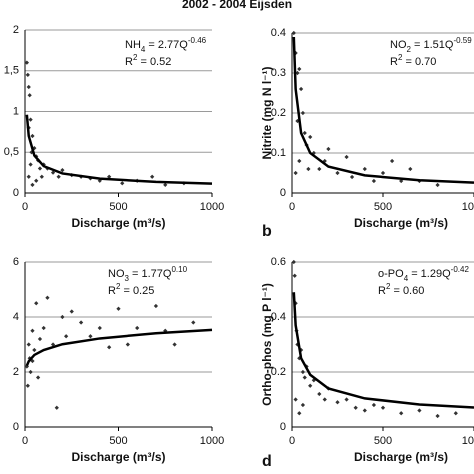  Describe the element at coordinates (179, 269) in the screenshot. I see `equation-part: 0.10` at that location.